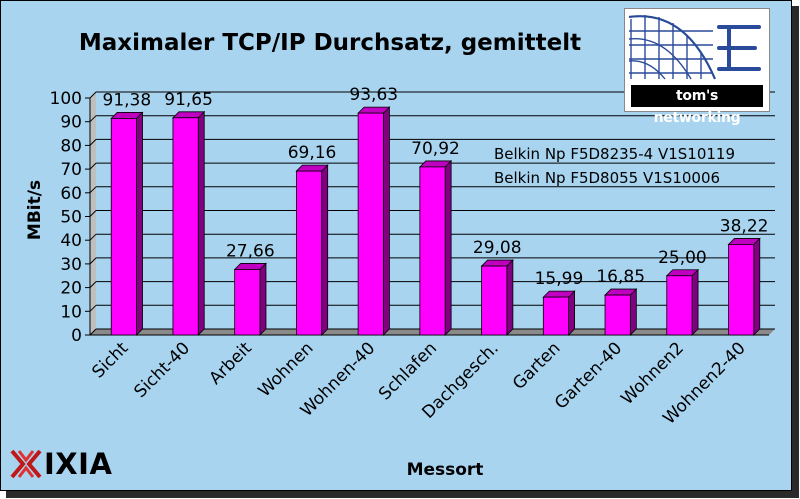 Image resolution: width=800 pixels, height=499 pixels. I want to click on data-label: 38,22, so click(744, 226).